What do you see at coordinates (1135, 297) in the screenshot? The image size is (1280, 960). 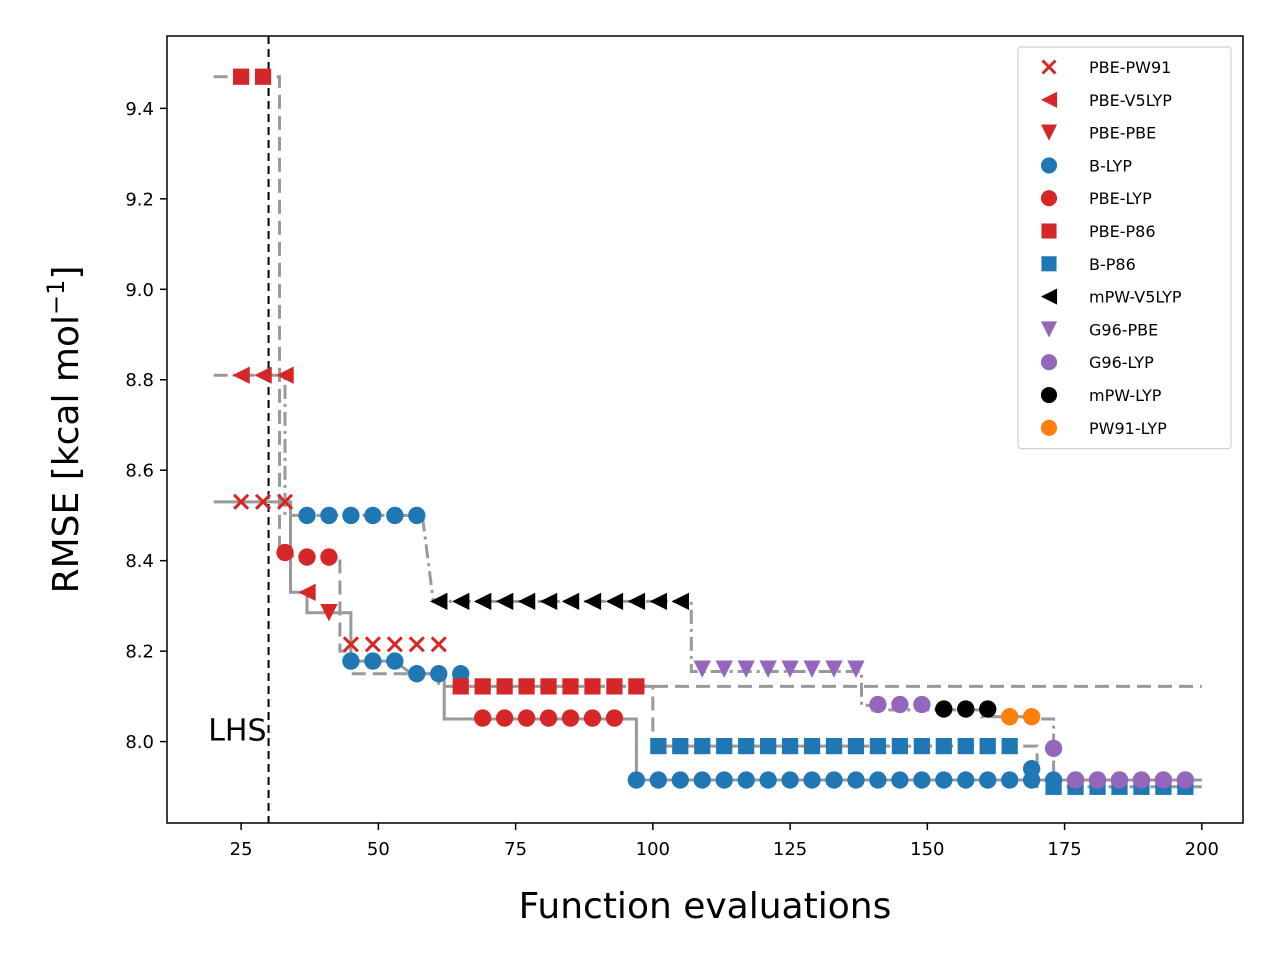 I see `legend-label: mPW-V5LYP` at bounding box center [1135, 297].